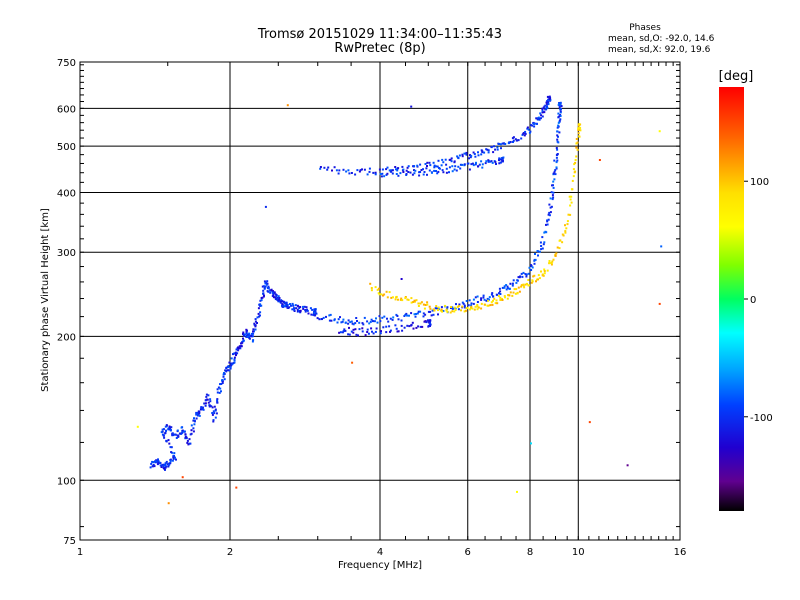 This screenshot has height=600, width=800. Describe the element at coordinates (379, 48) in the screenshot. I see `chart-subtitle: RwPretec (8p)` at that location.